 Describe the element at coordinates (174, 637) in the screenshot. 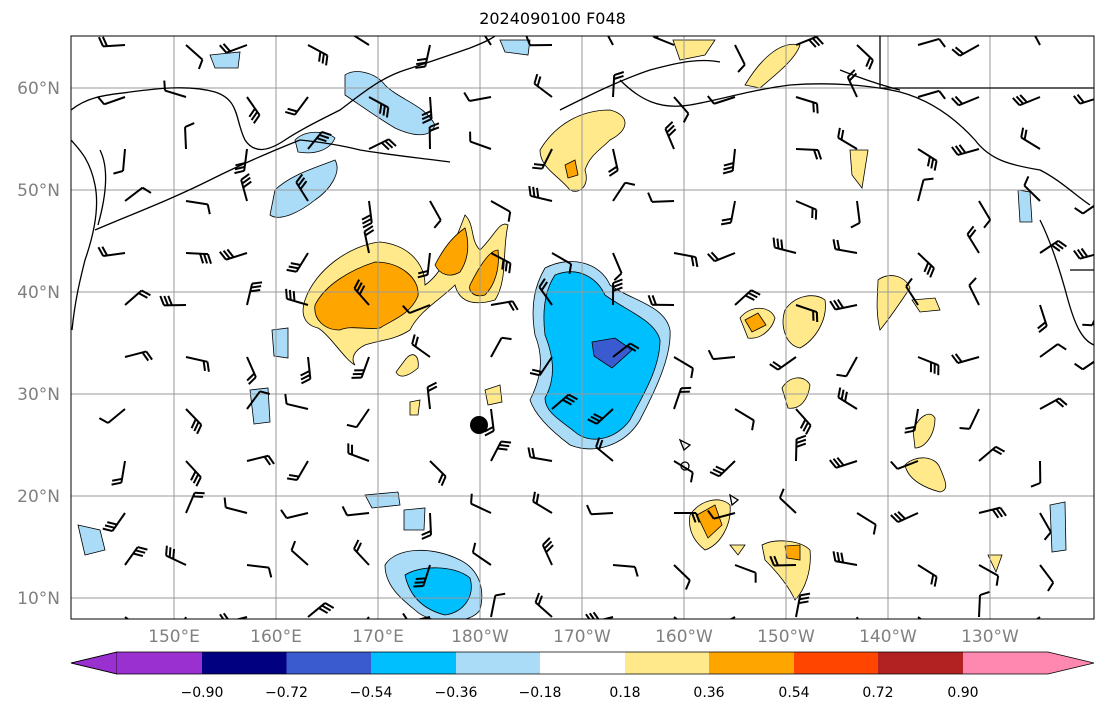

I see `lon-label: 150°E` at that location.